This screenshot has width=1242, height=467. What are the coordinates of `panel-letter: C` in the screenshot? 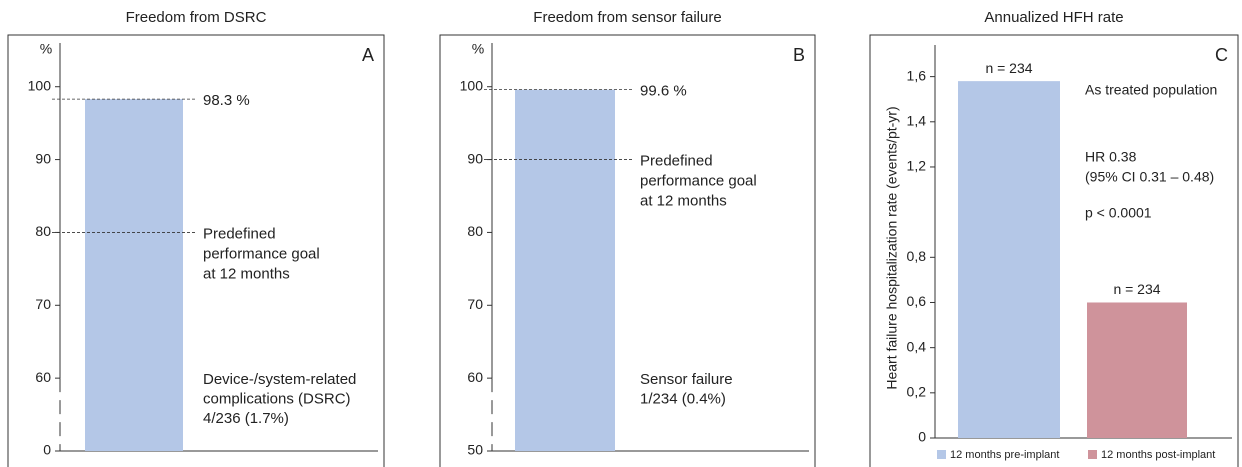 It's located at (1221, 55).